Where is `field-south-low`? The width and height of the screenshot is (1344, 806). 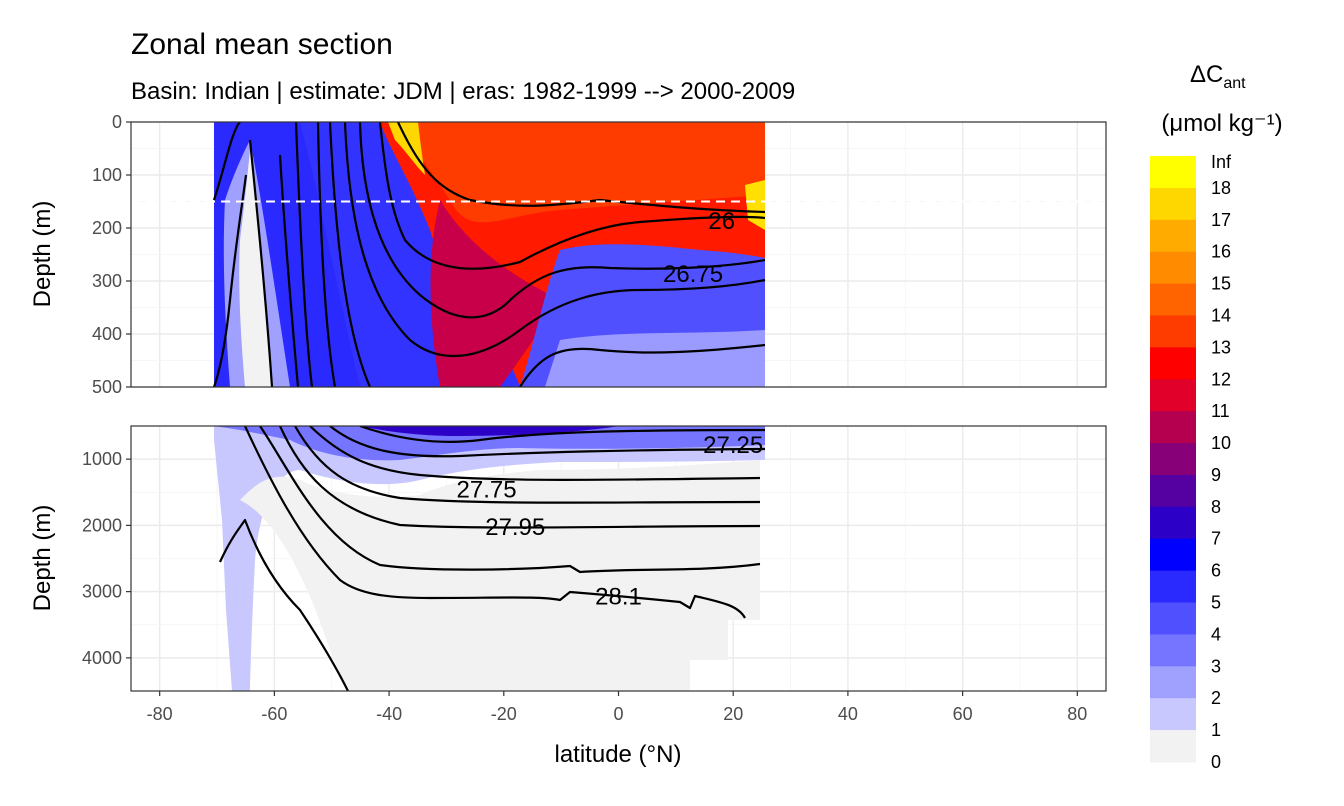 field-south-low is located at coordinates (255, 268).